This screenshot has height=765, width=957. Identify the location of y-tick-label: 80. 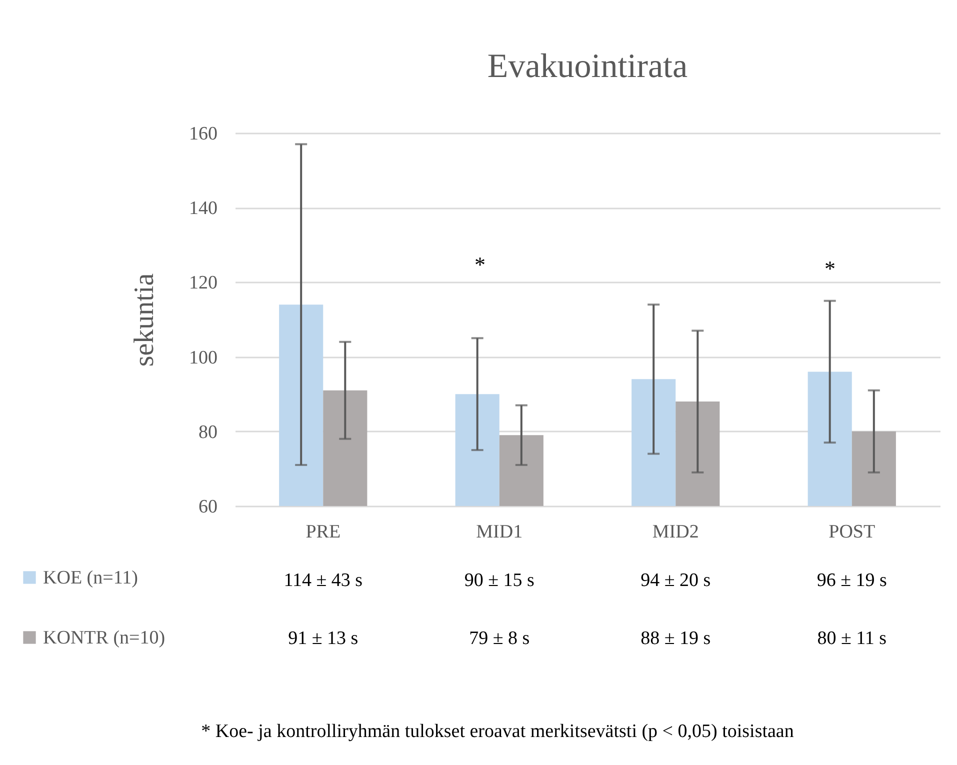
(208, 432).